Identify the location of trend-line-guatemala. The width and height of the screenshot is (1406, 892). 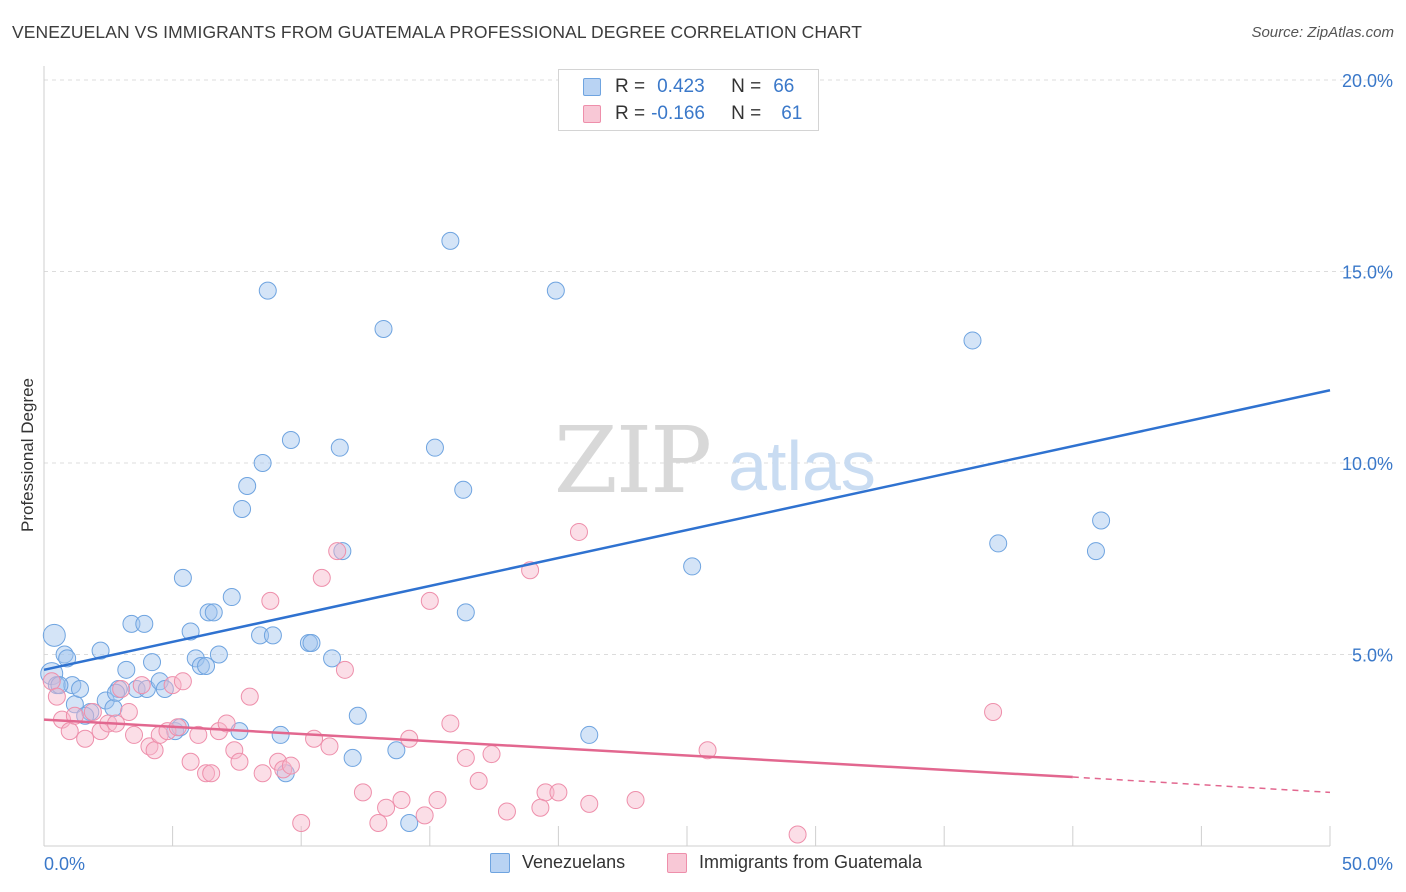
(558, 748).